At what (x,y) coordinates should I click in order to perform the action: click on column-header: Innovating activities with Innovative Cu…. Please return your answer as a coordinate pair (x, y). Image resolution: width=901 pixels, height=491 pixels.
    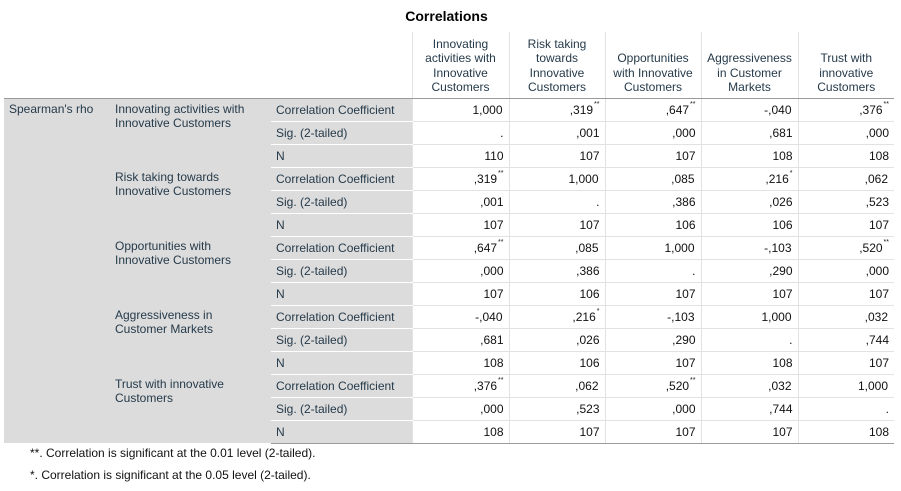
    Looking at the image, I should click on (460, 65).